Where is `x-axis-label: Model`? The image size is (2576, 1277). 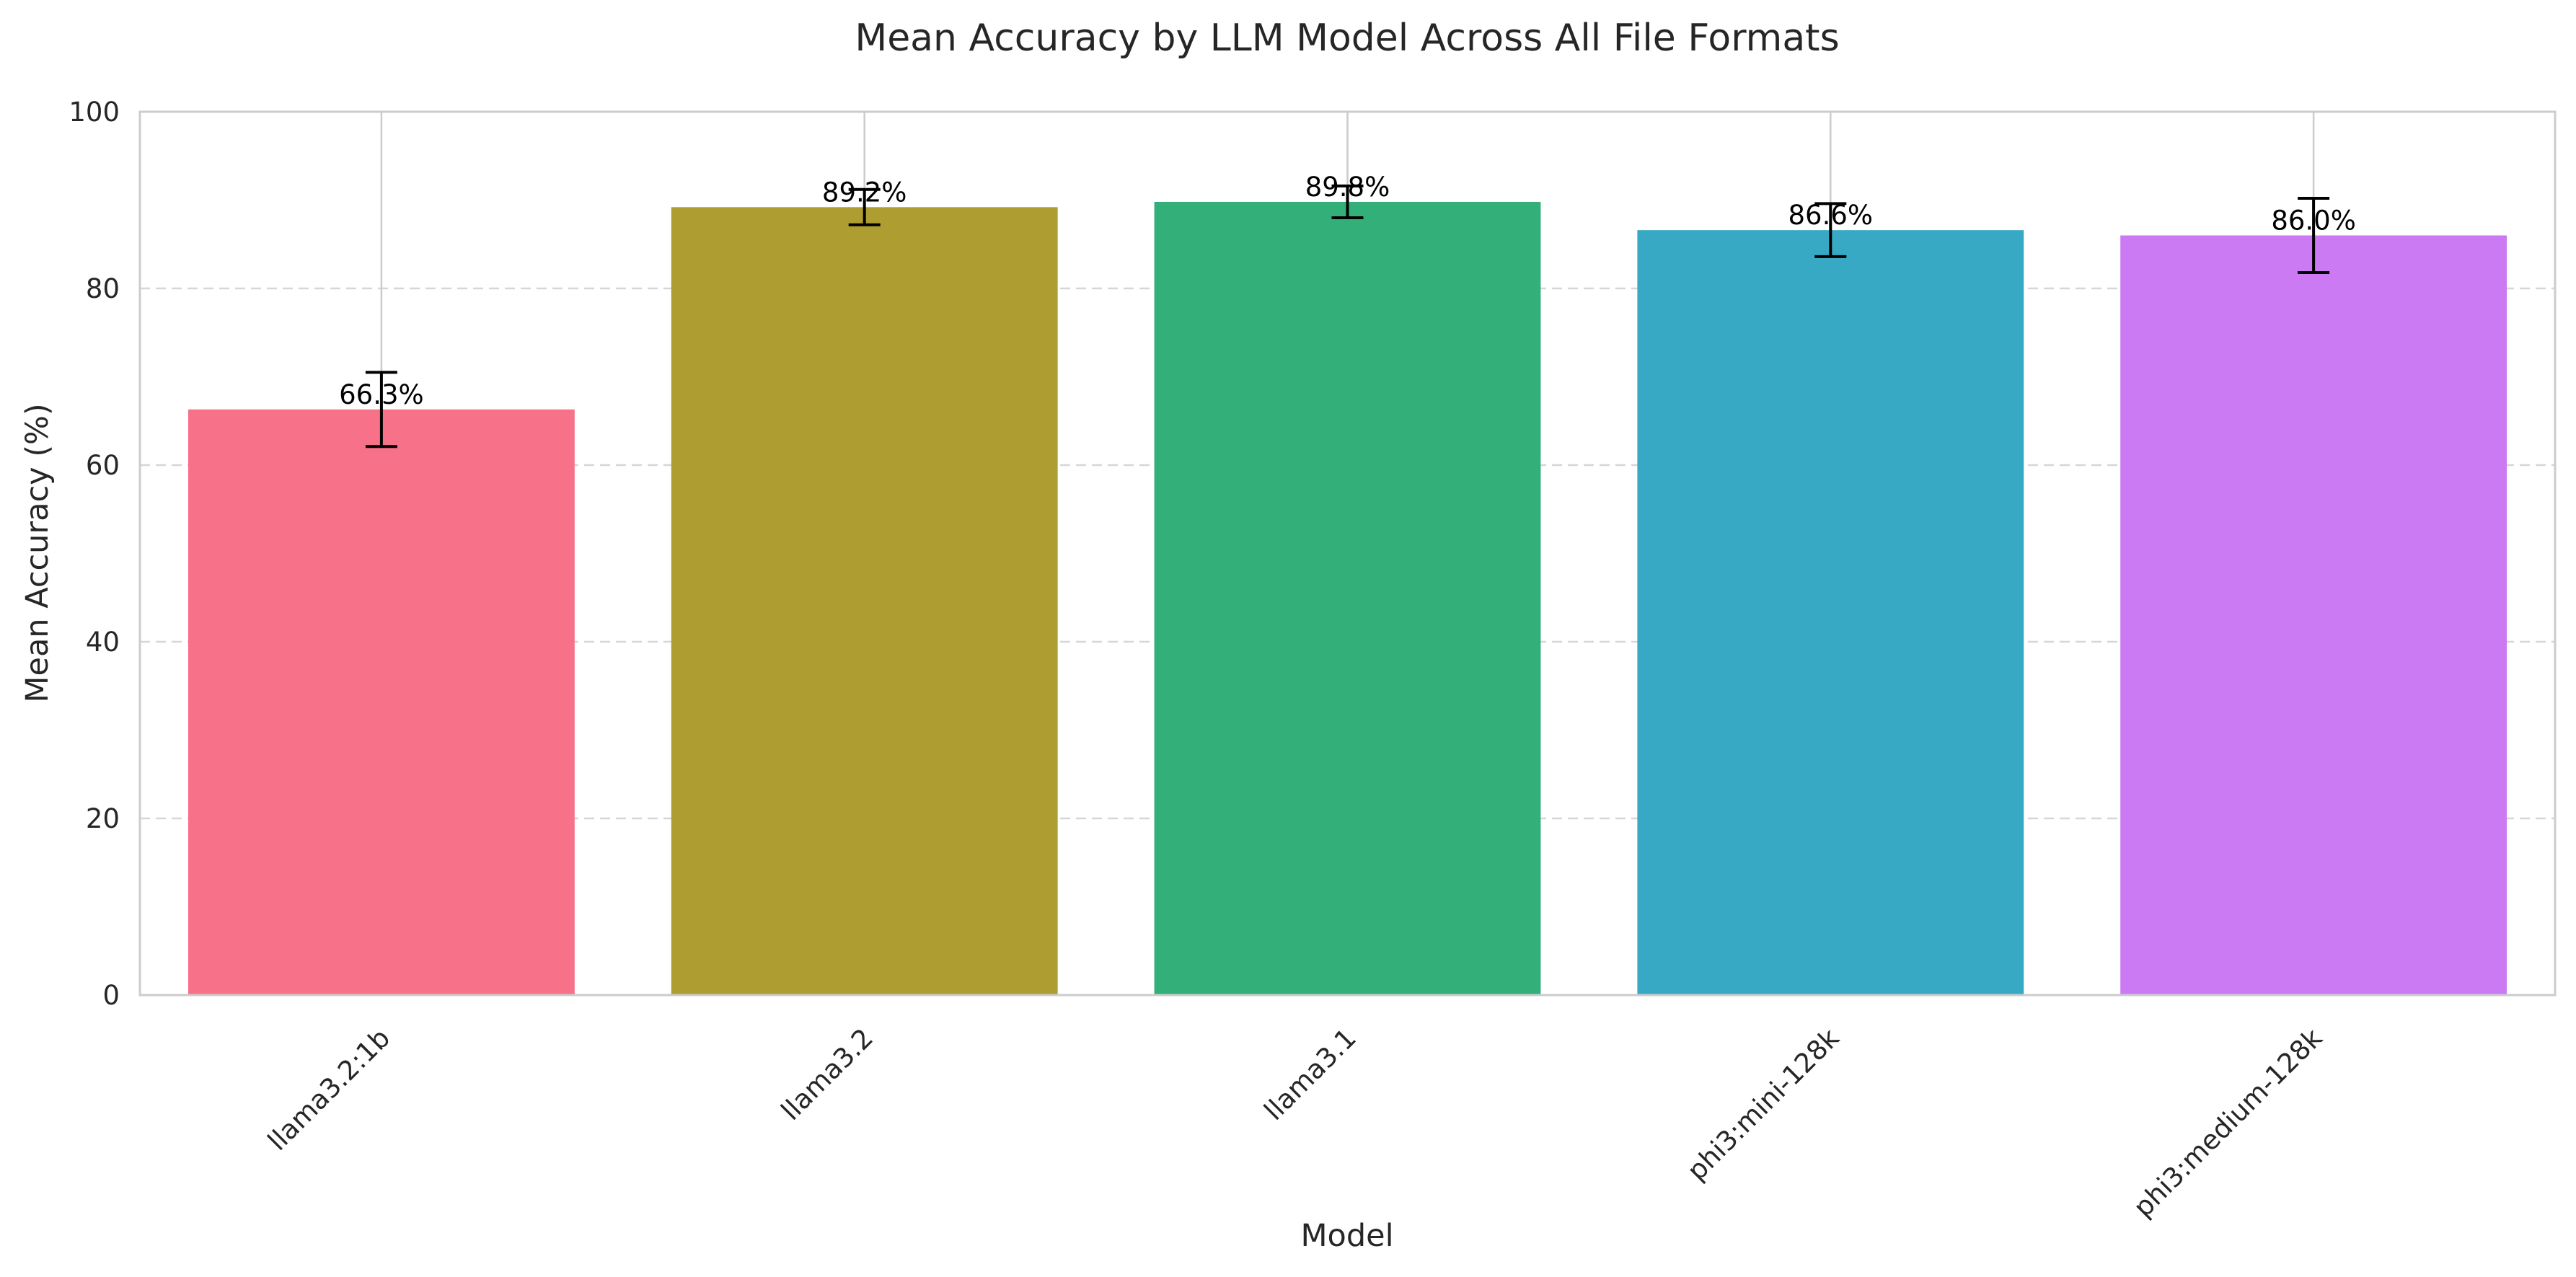 x-axis-label: Model is located at coordinates (1346, 1236).